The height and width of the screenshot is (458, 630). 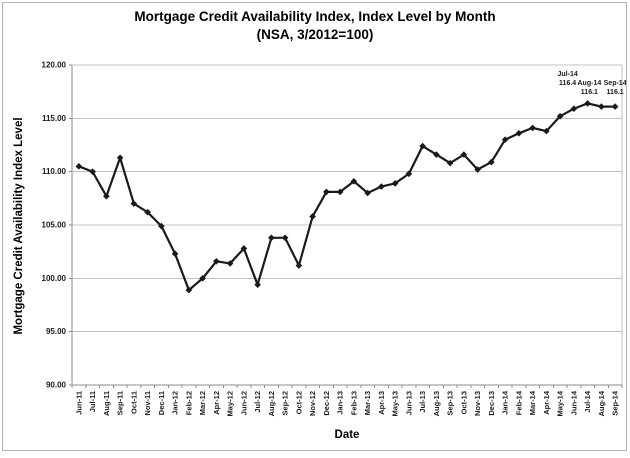 What do you see at coordinates (271, 403) in the screenshot?
I see `x-tick-label: Aug-12` at bounding box center [271, 403].